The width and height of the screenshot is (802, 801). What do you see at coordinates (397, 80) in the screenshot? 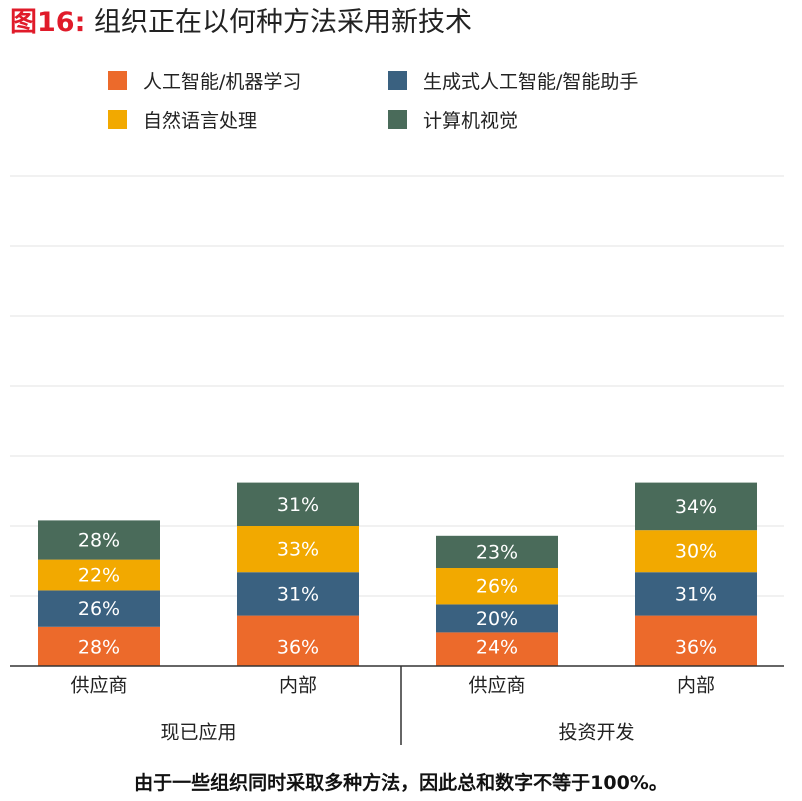
I see `legend-swatch-genai` at bounding box center [397, 80].